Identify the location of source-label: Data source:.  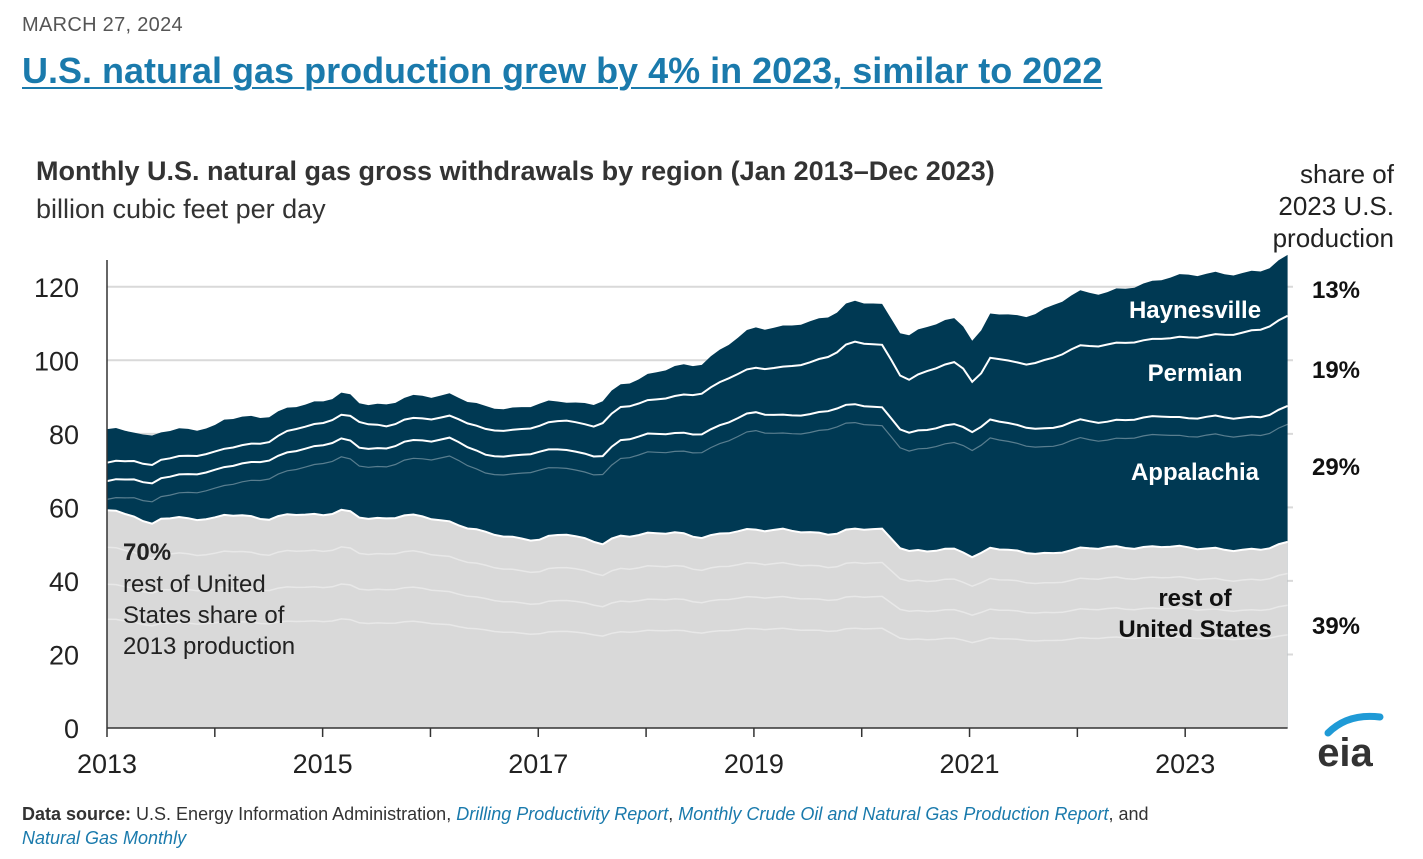
(77, 814).